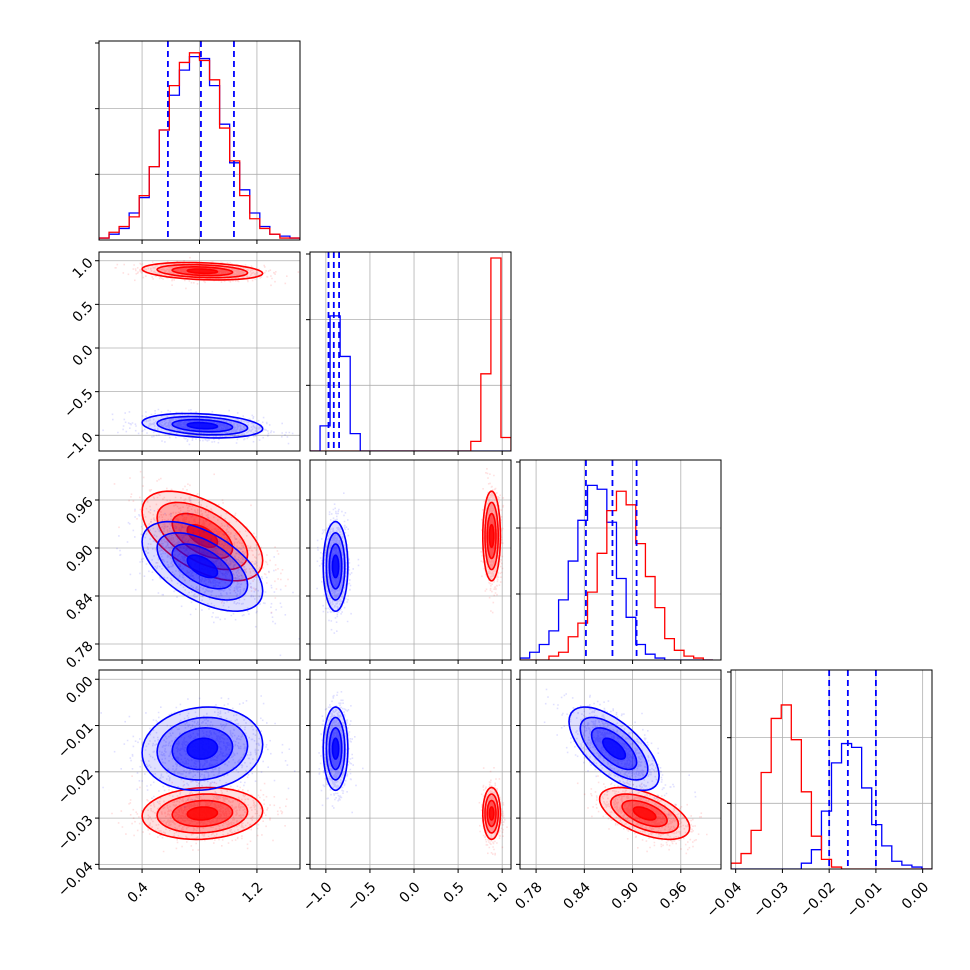  I want to click on y-tick-label: 0.84, so click(79, 606).